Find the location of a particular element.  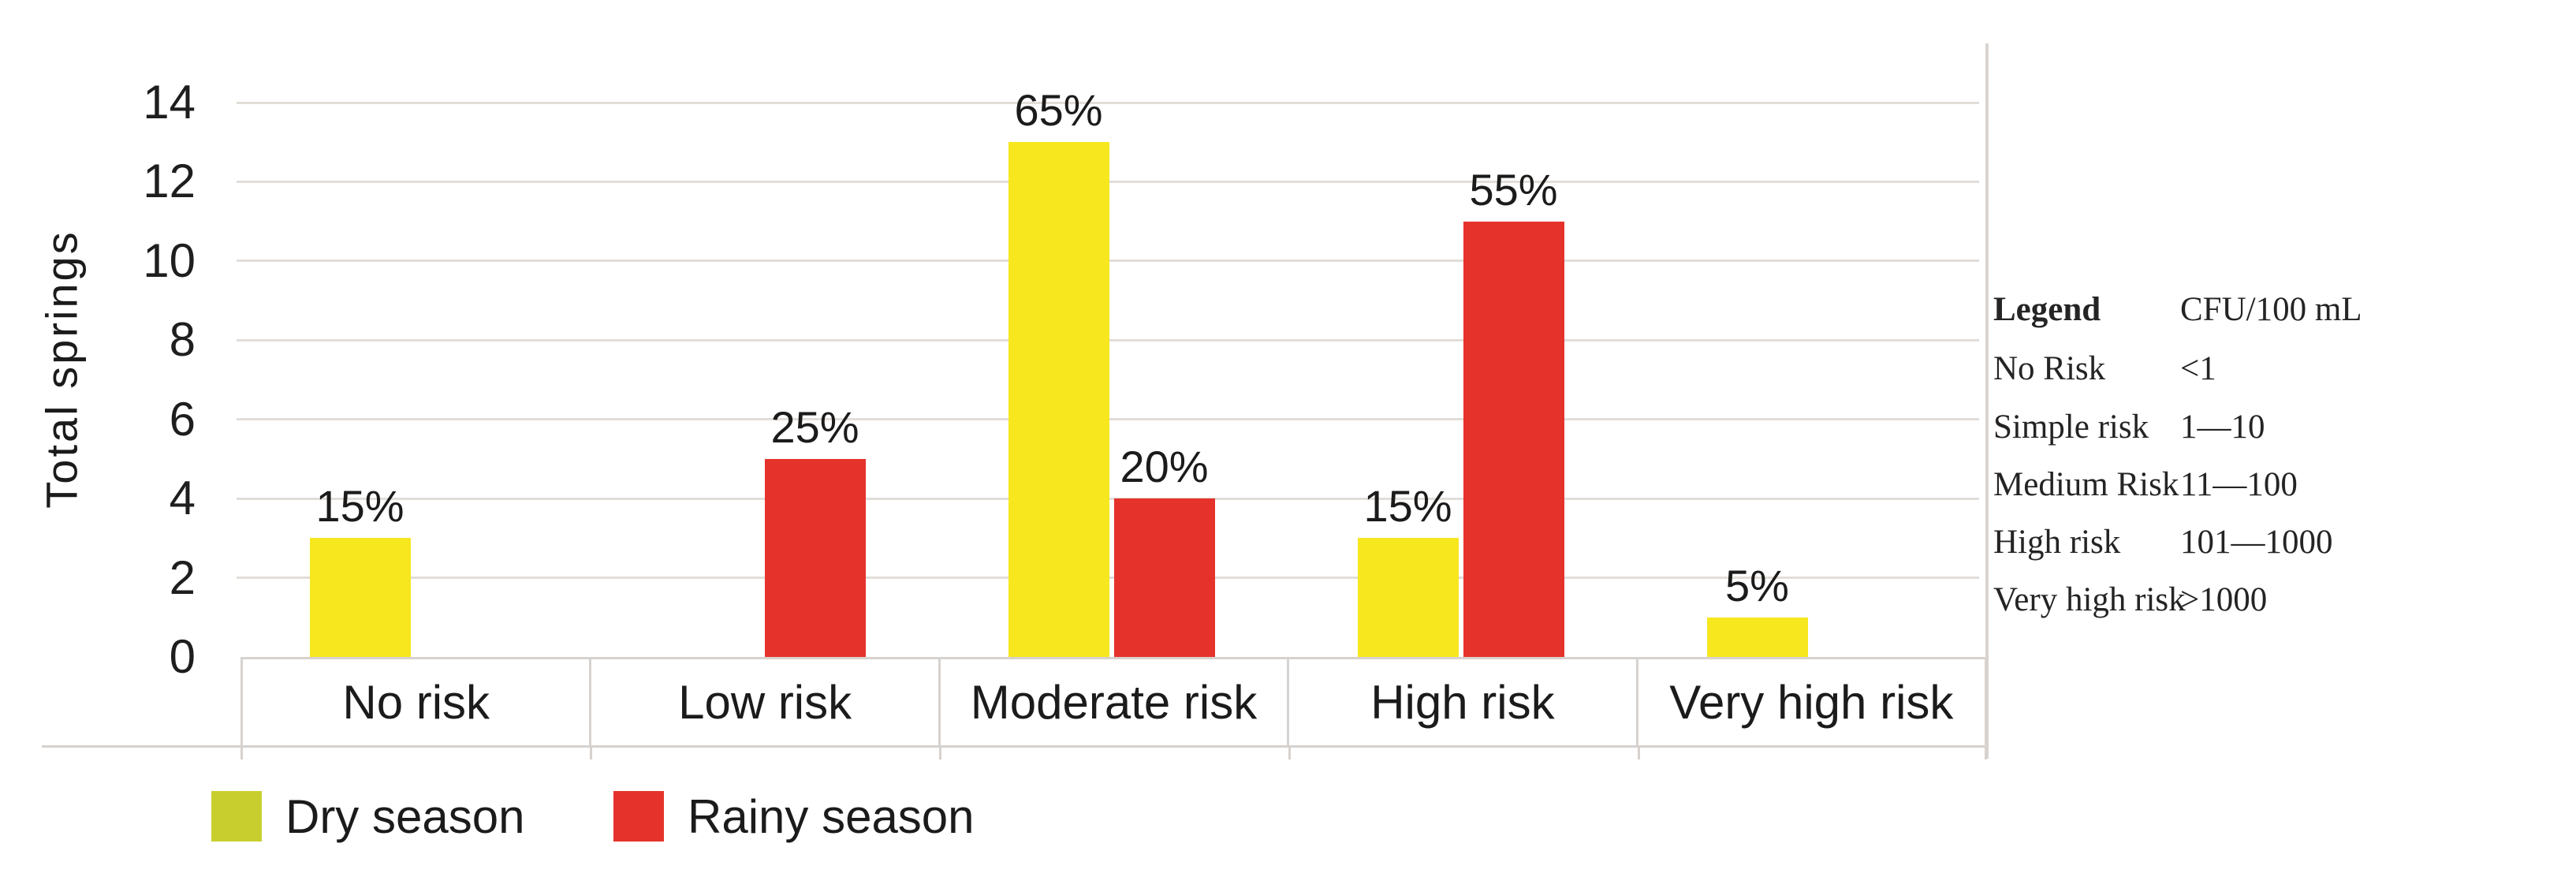

category-label-no-risk: No risk is located at coordinates (414, 702).